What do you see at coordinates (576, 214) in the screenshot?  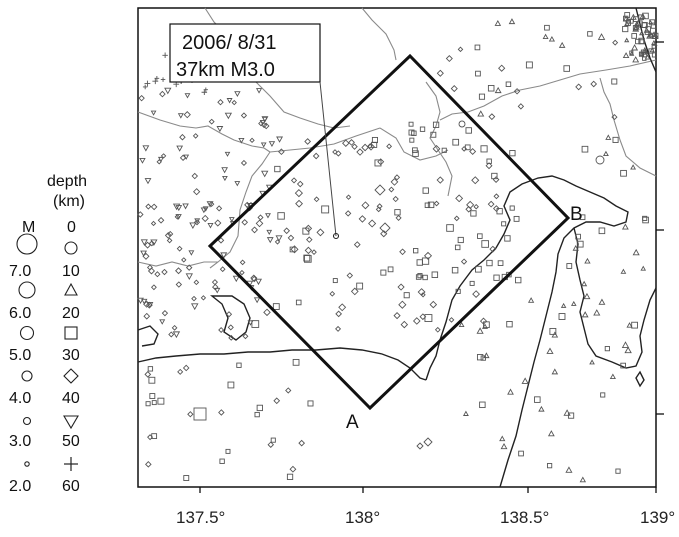 I see `section-label-b: B` at bounding box center [576, 214].